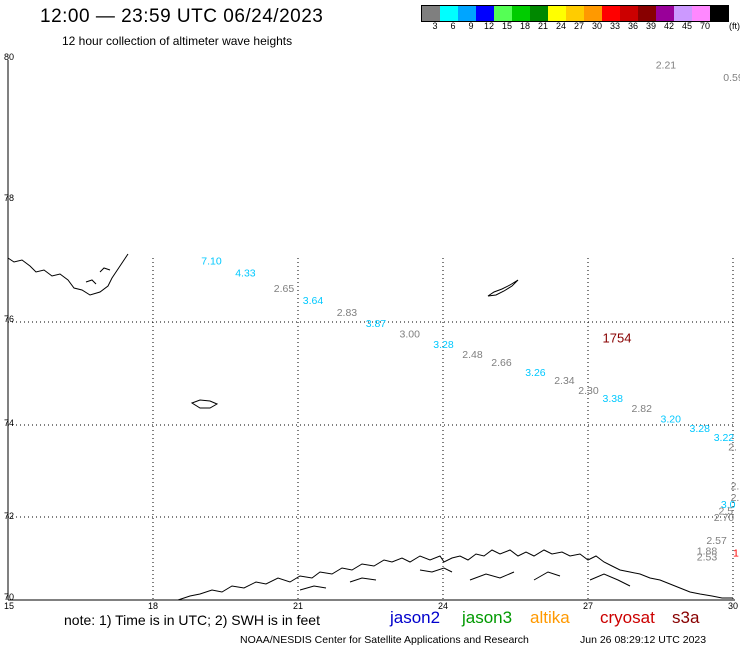  Describe the element at coordinates (728, 505) in the screenshot. I see `wave-height-label: 3.0` at that location.